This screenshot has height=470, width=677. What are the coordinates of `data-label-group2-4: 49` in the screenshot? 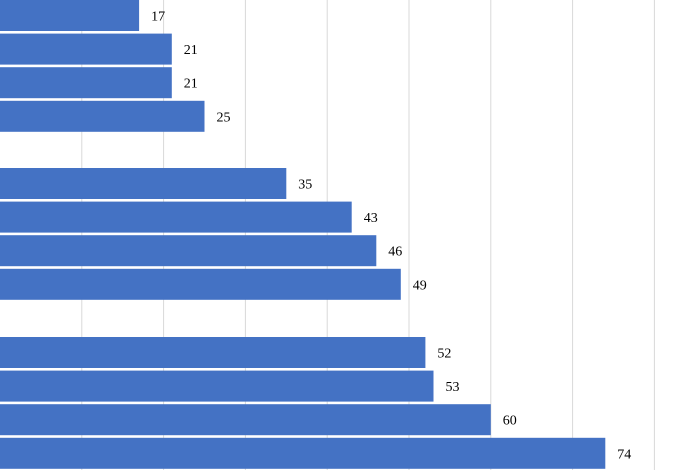 It's located at (420, 285).